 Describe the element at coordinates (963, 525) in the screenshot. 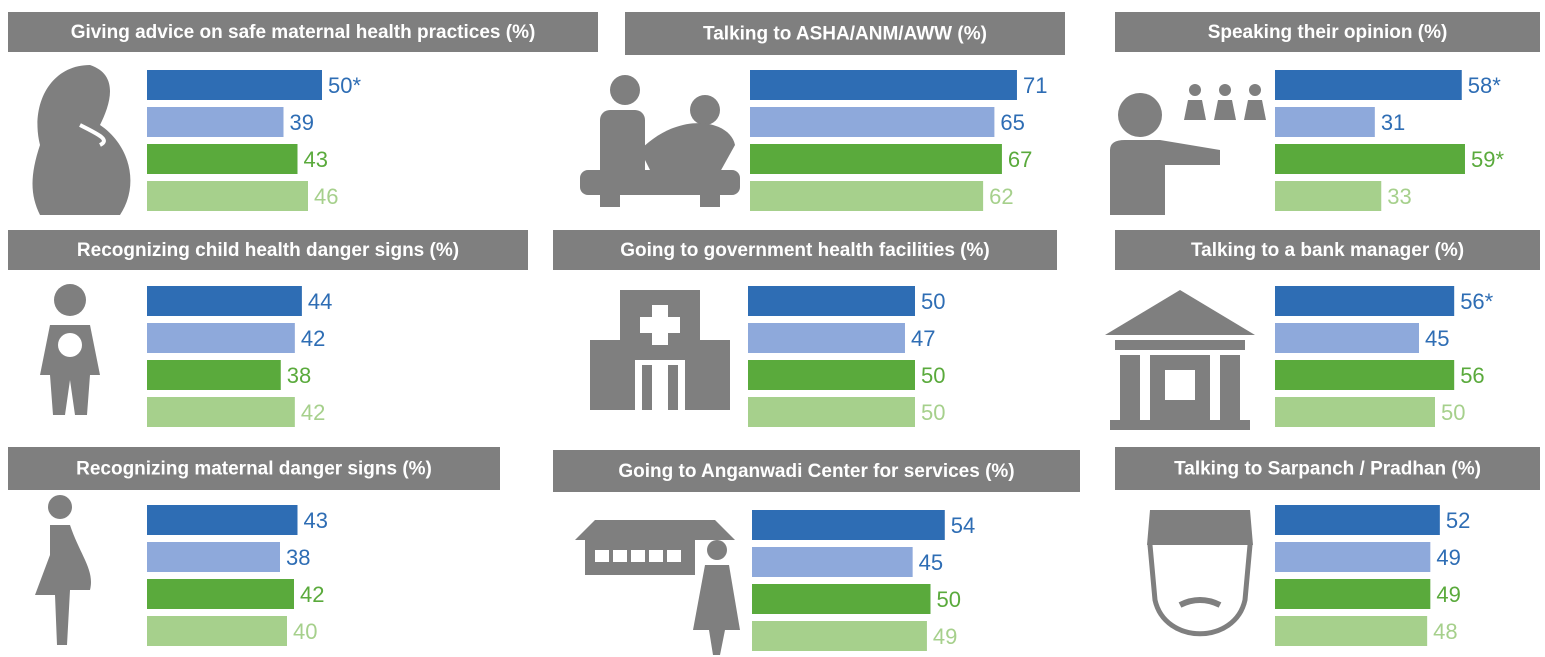

I see `value-label: 54` at that location.